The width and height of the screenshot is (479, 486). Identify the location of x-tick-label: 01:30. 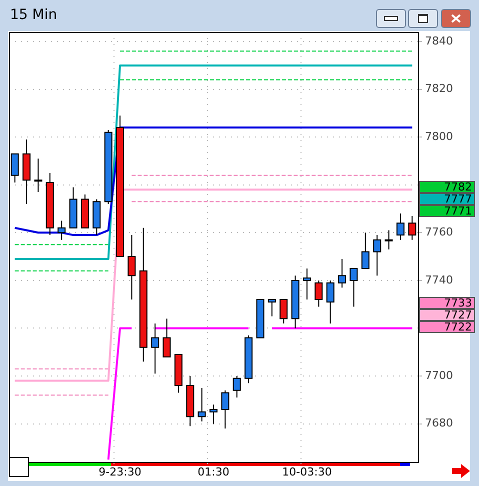
(214, 471).